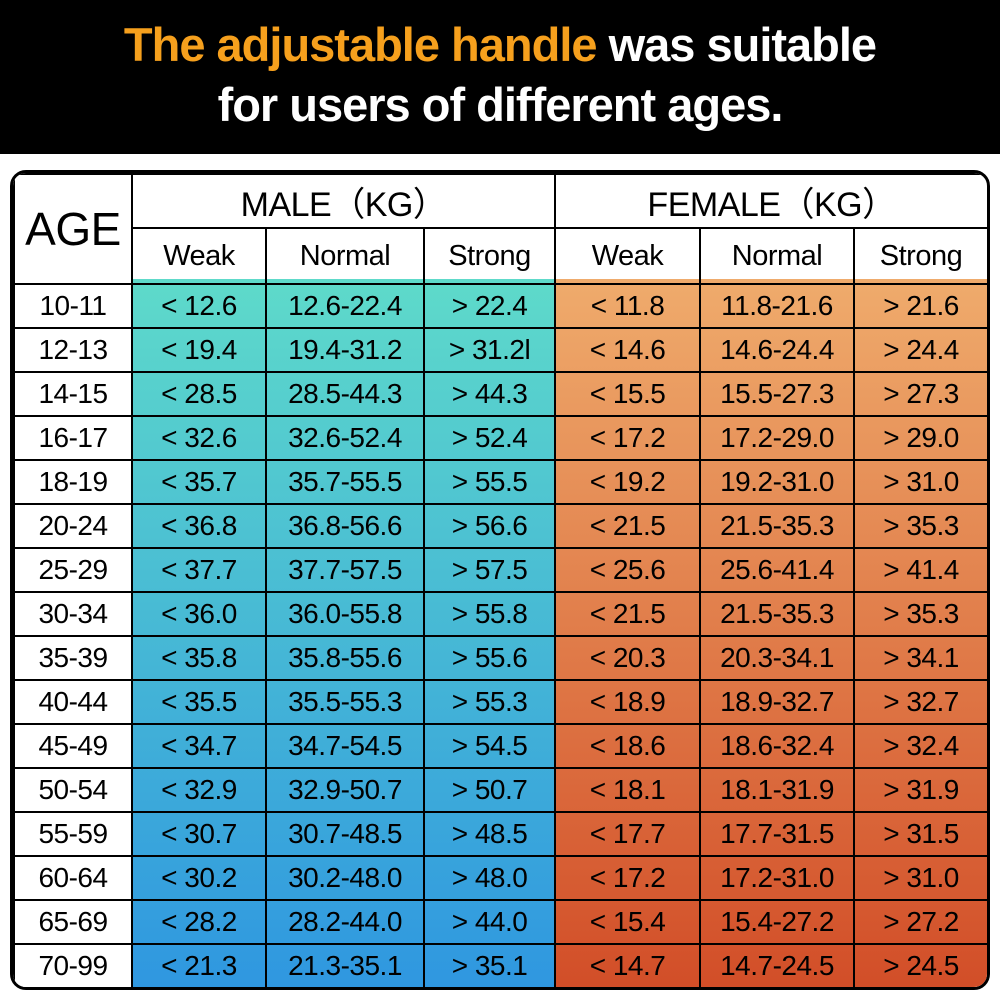 Image resolution: width=1000 pixels, height=1000 pixels. Describe the element at coordinates (628, 306) in the screenshot. I see `female-weak-cell: < 11.8` at that location.